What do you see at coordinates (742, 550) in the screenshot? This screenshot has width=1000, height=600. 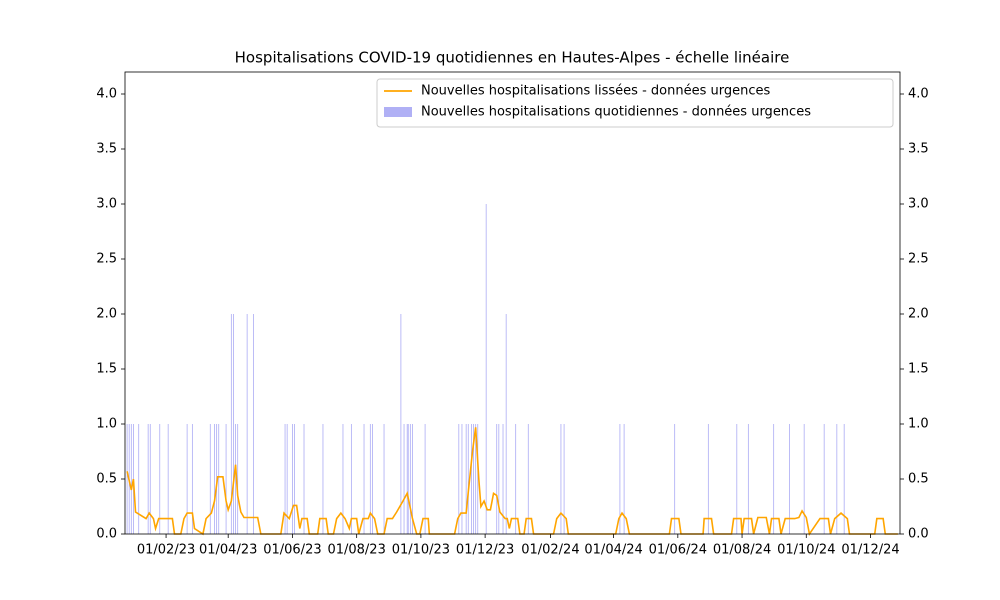 I see `x-tick-label: 01/08/24` at bounding box center [742, 550].